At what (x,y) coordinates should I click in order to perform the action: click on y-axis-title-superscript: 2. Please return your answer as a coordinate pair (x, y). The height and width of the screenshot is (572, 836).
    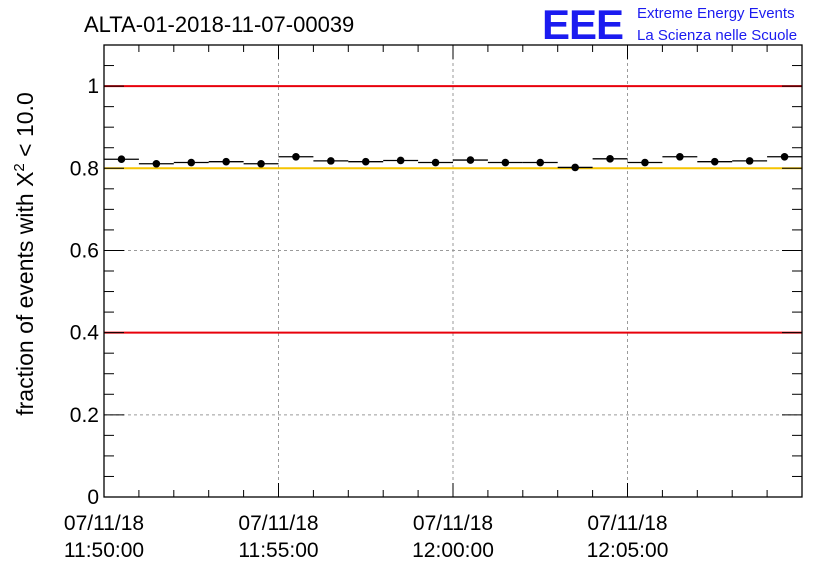
    Looking at the image, I should click on (19, 167).